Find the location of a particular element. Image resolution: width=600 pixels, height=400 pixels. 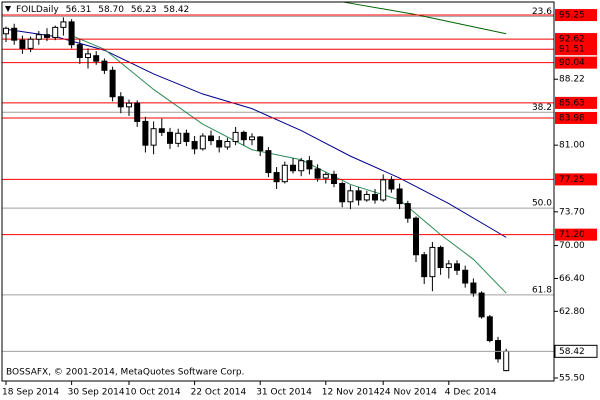

level-label: 85.63 is located at coordinates (572, 103).